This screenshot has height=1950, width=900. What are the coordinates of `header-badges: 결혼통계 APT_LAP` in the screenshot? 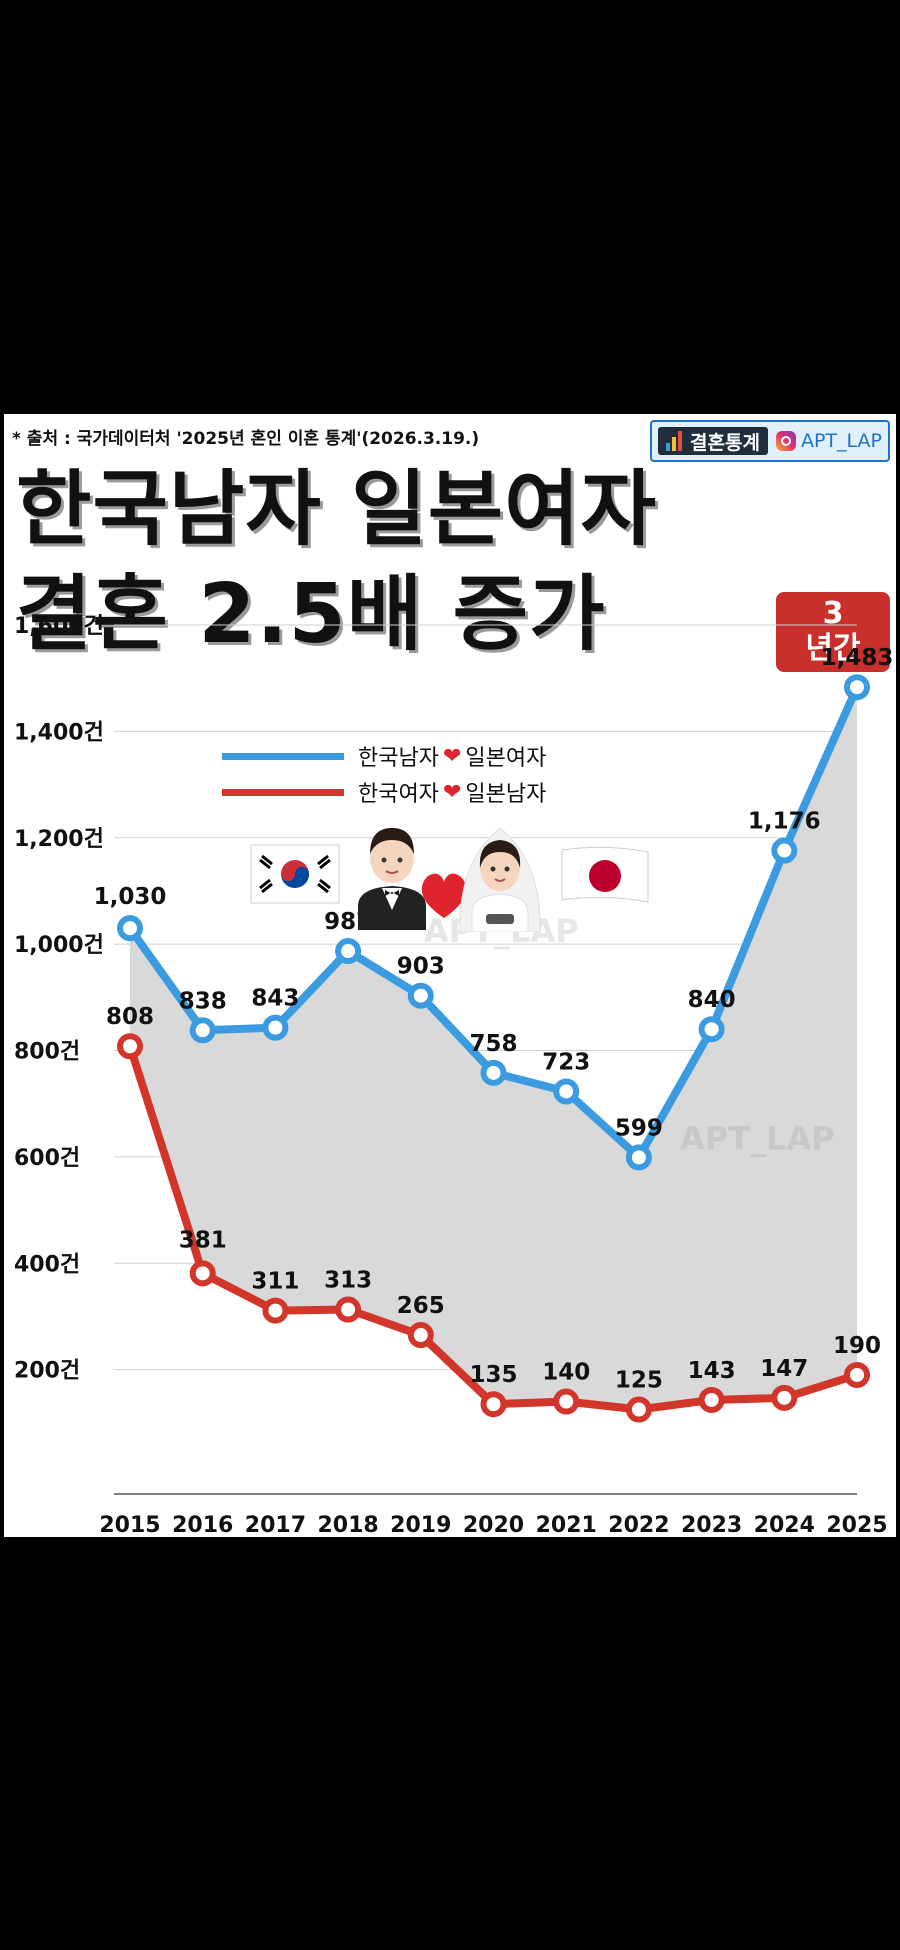 It's located at (770, 441).